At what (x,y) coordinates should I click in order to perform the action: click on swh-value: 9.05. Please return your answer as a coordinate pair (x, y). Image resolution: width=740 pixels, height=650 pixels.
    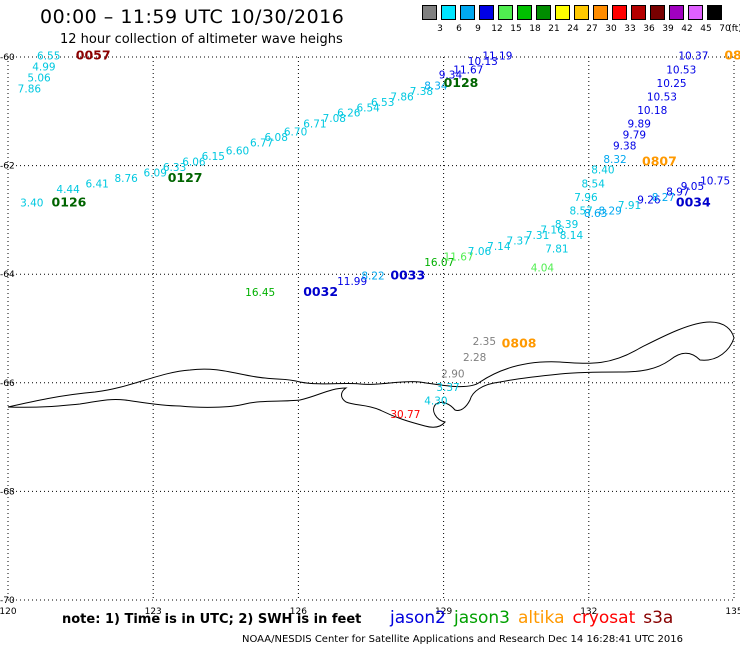
    Looking at the image, I should click on (692, 187).